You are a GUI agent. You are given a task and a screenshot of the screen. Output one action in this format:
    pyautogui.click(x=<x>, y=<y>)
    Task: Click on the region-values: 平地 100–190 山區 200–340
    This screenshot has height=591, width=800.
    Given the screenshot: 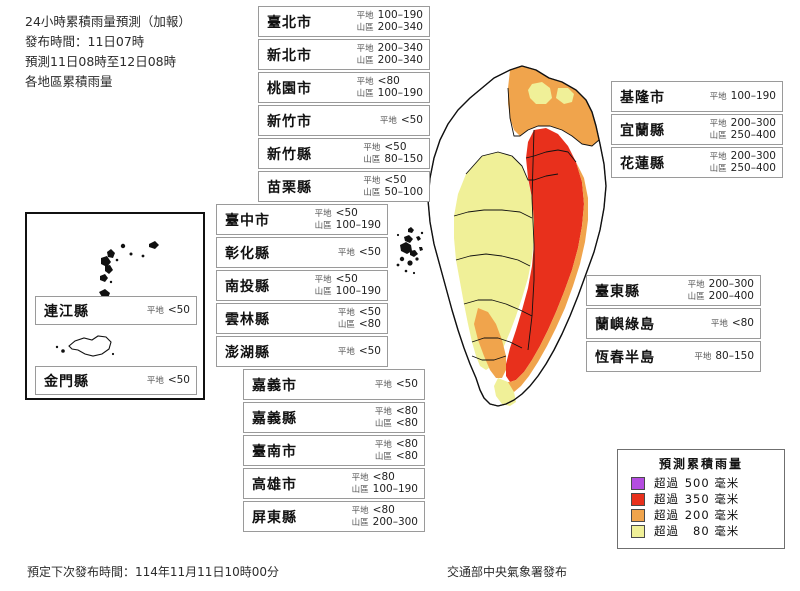 What is the action you would take?
    pyautogui.click(x=387, y=21)
    